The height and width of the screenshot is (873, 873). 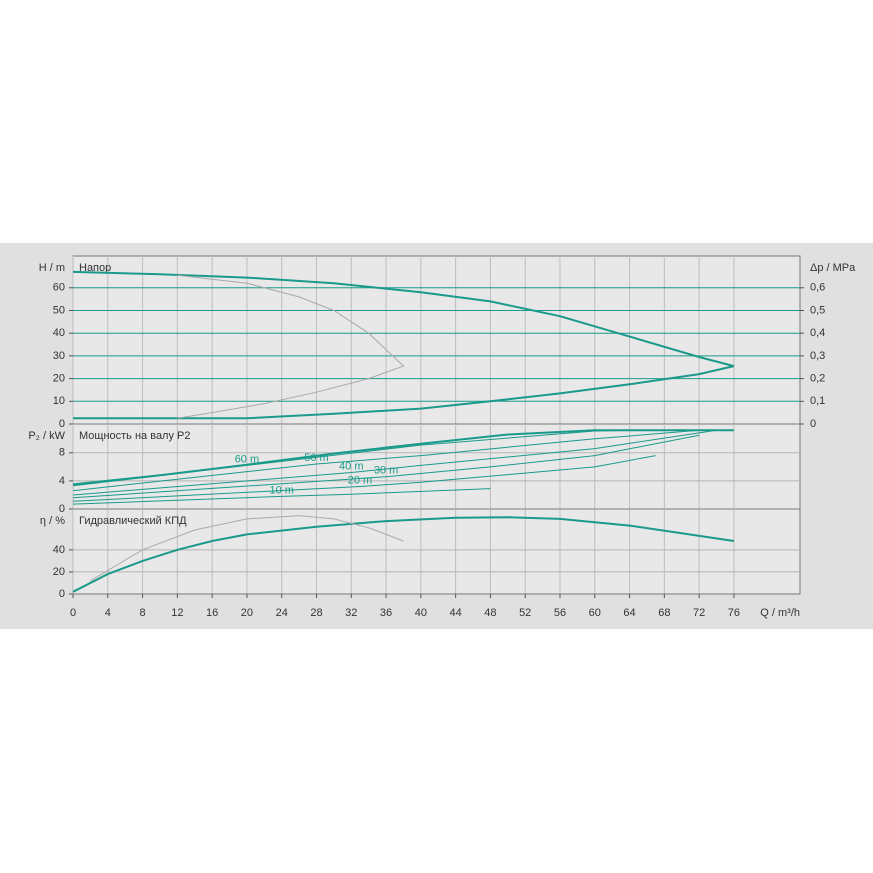 I want to click on x-tick-label: 20, so click(x=247, y=613).